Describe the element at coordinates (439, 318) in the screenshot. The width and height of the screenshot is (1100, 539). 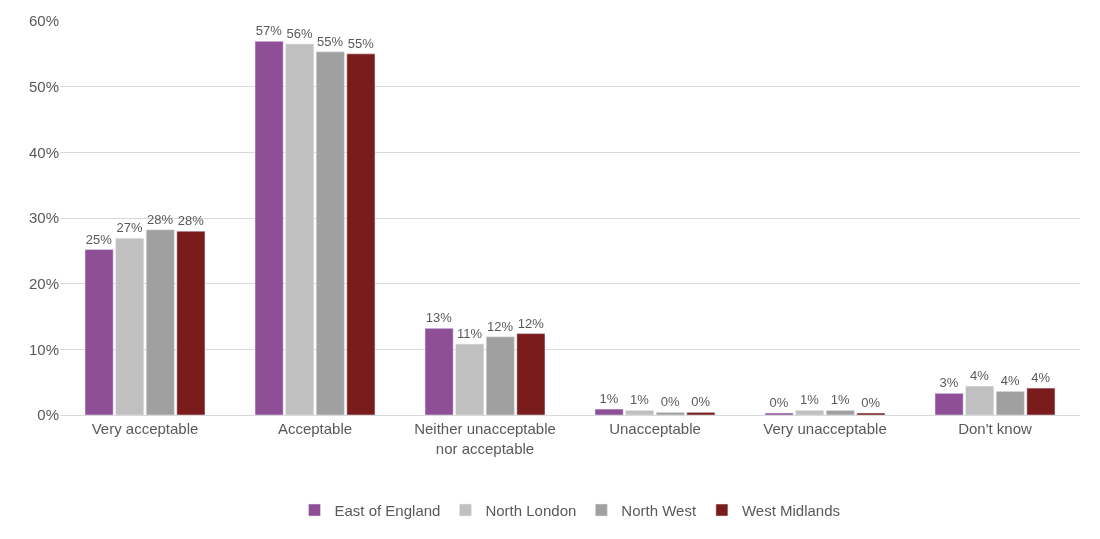
I see `data-label: 13%` at that location.